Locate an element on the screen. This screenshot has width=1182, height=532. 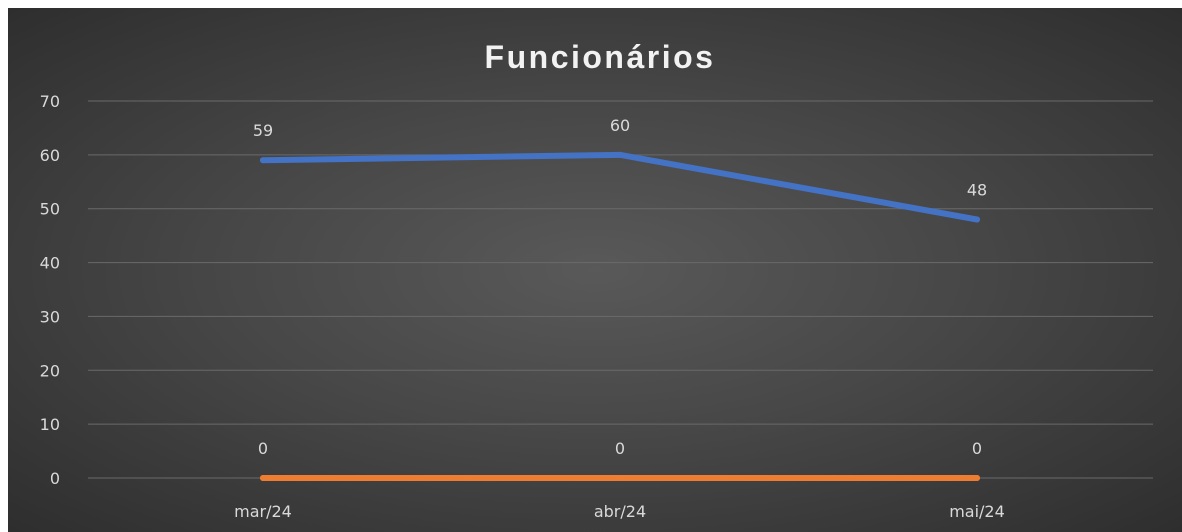
x-tick-label: abr/24 is located at coordinates (620, 511).